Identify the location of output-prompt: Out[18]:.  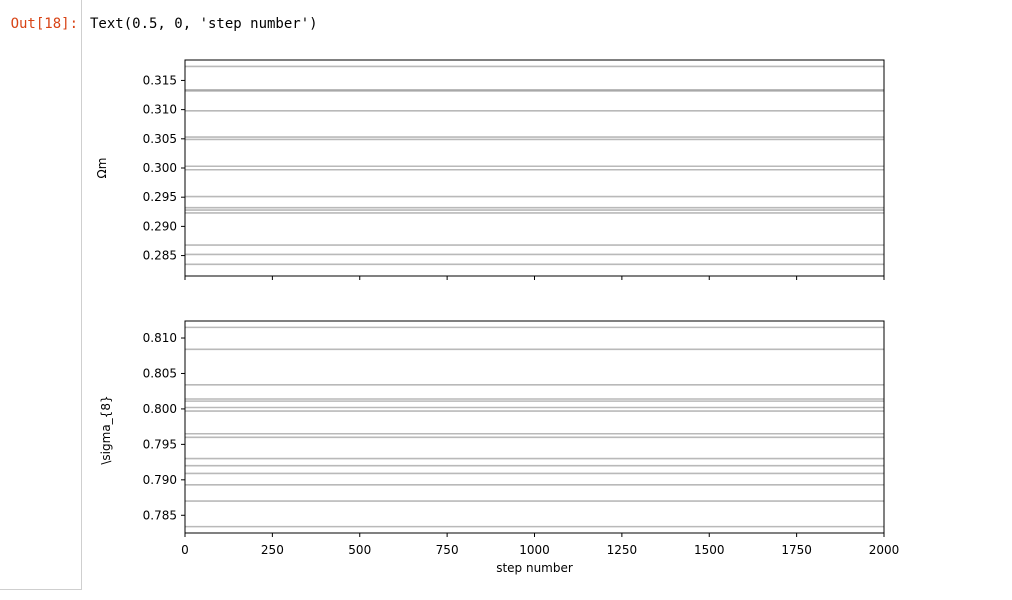
(44, 24).